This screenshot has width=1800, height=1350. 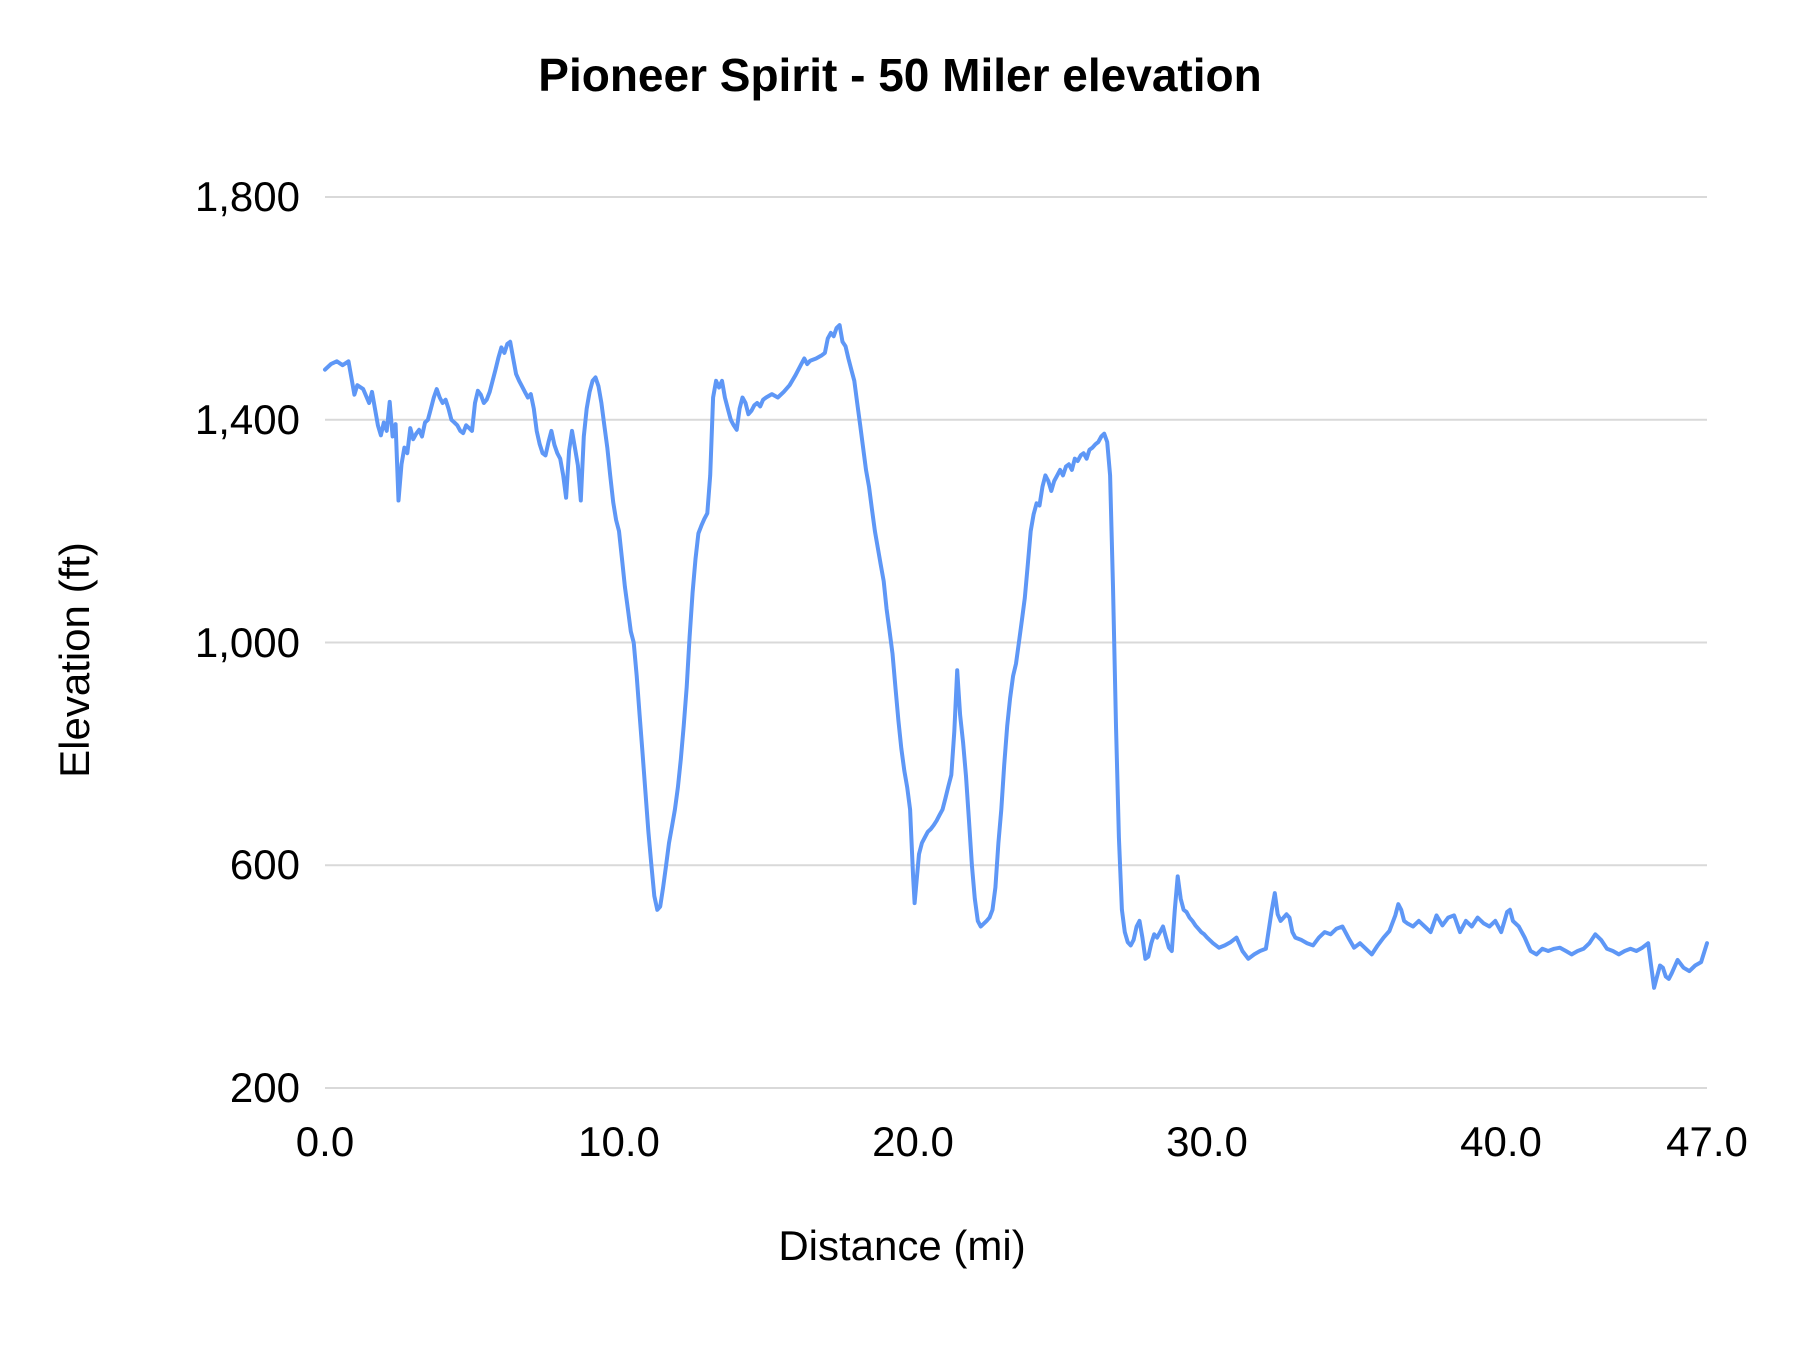 What do you see at coordinates (1207, 1141) in the screenshot?
I see `x-tick-label: 30.0` at bounding box center [1207, 1141].